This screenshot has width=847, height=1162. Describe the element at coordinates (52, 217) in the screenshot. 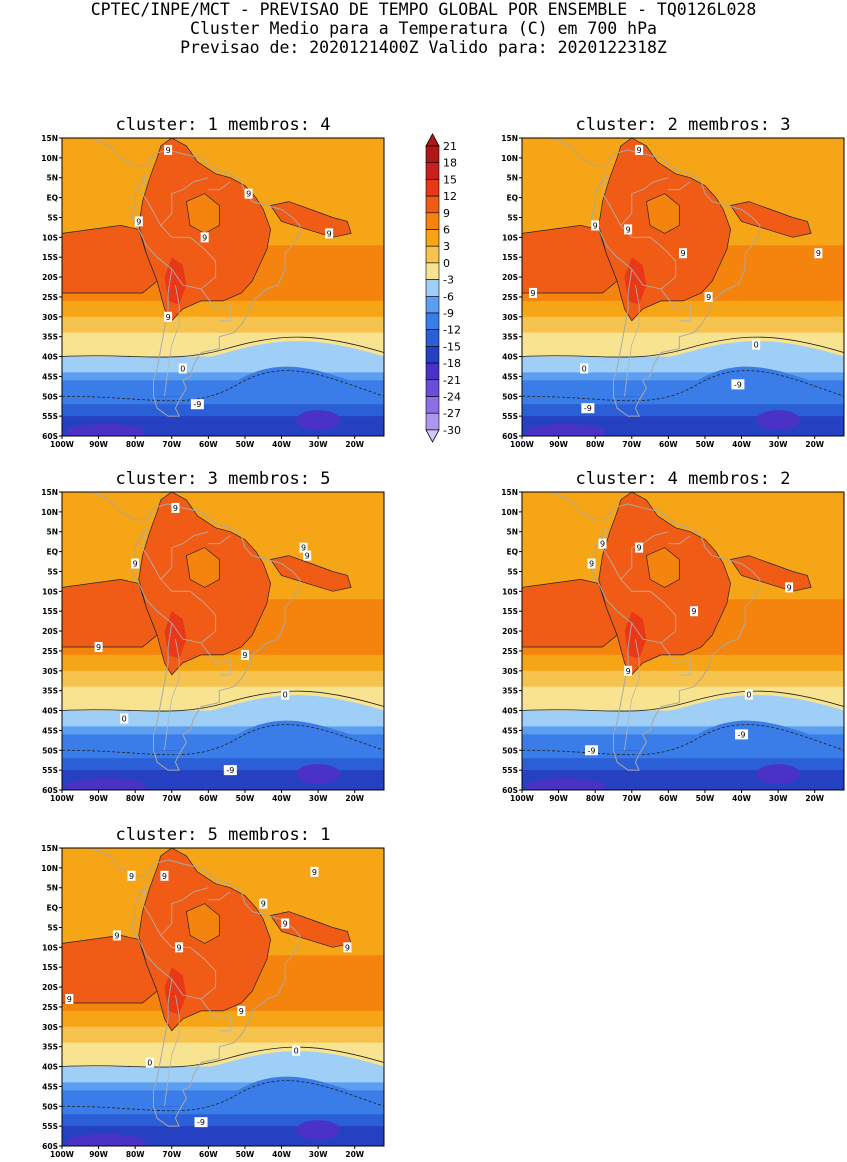

I see `lat-tick-label: 5S` at that location.